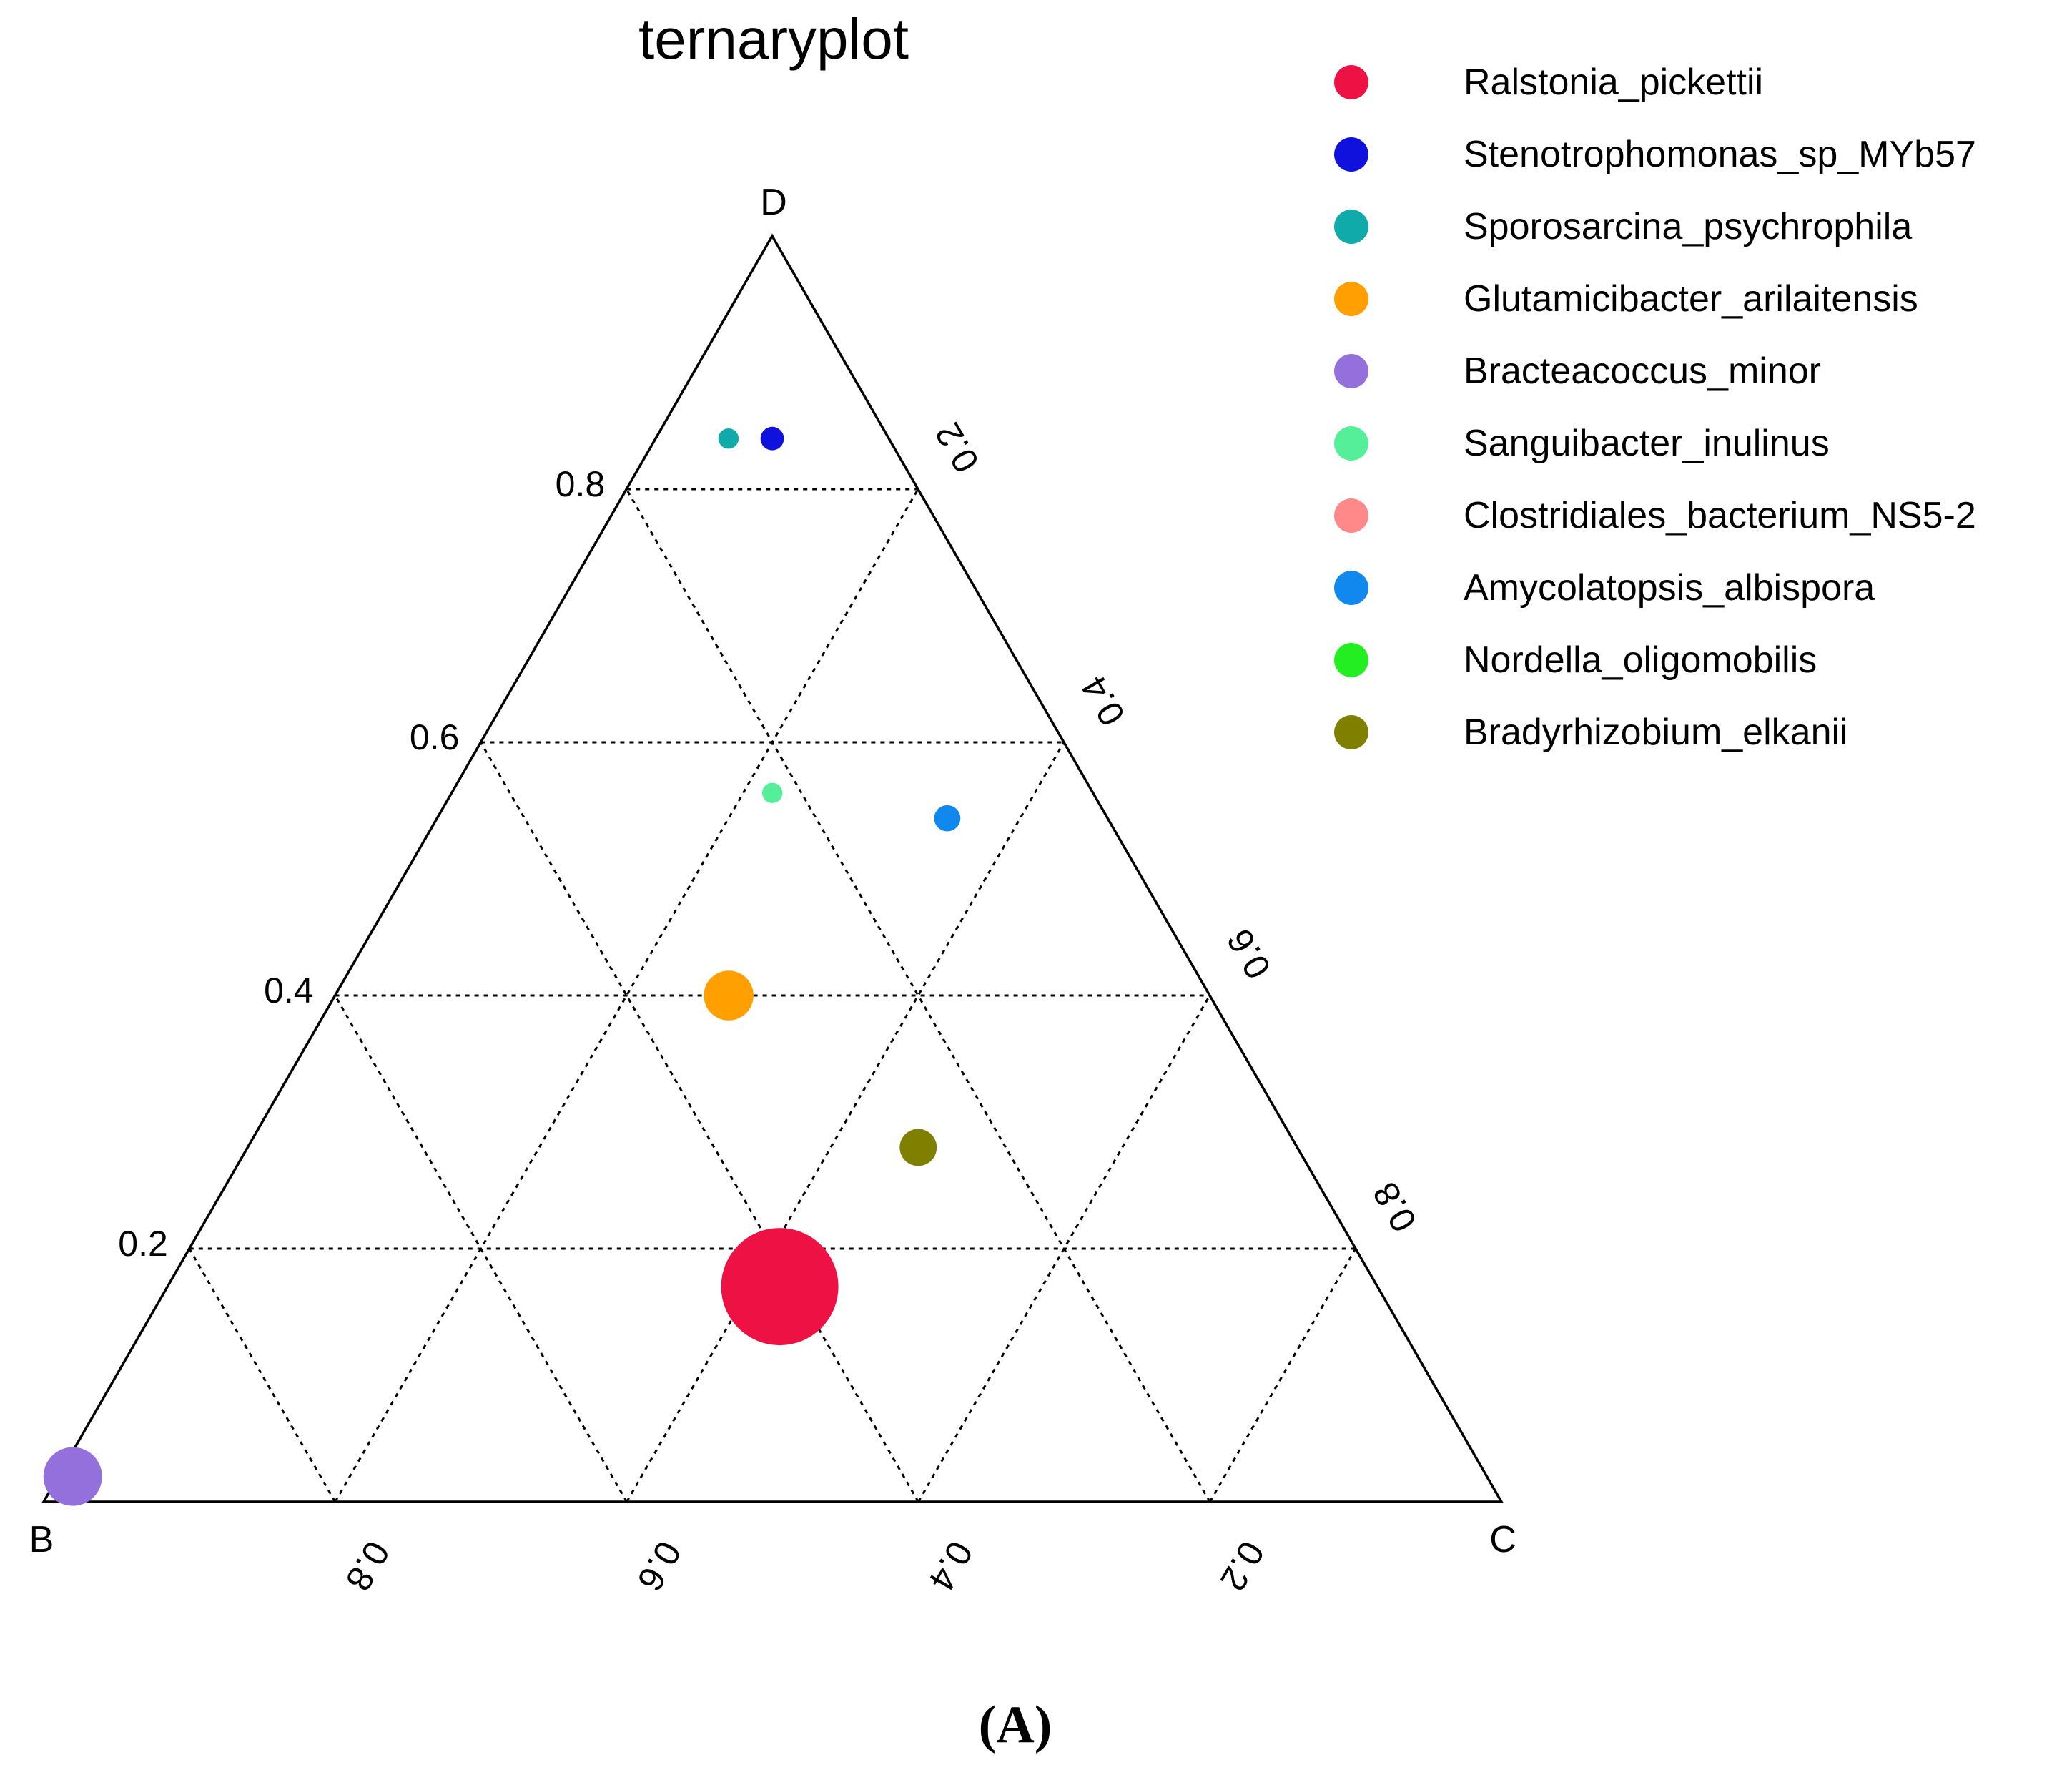 The width and height of the screenshot is (2072, 1770). What do you see at coordinates (367, 1567) in the screenshot?
I see `tick-label-b: 0.8` at bounding box center [367, 1567].